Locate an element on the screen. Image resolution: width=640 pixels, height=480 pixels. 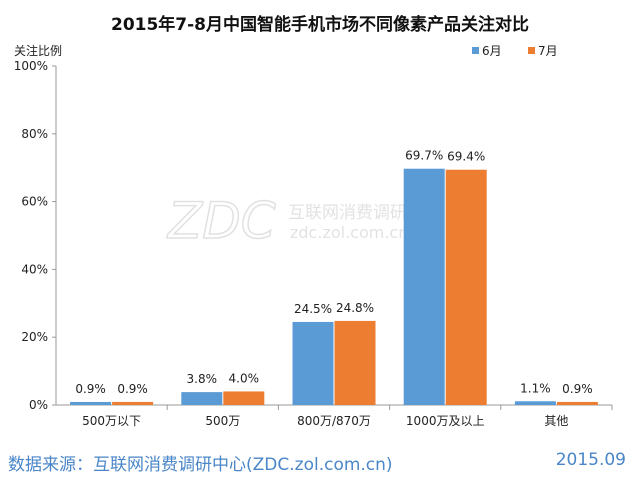
watermark-logo: ZDC is located at coordinates (221, 221).